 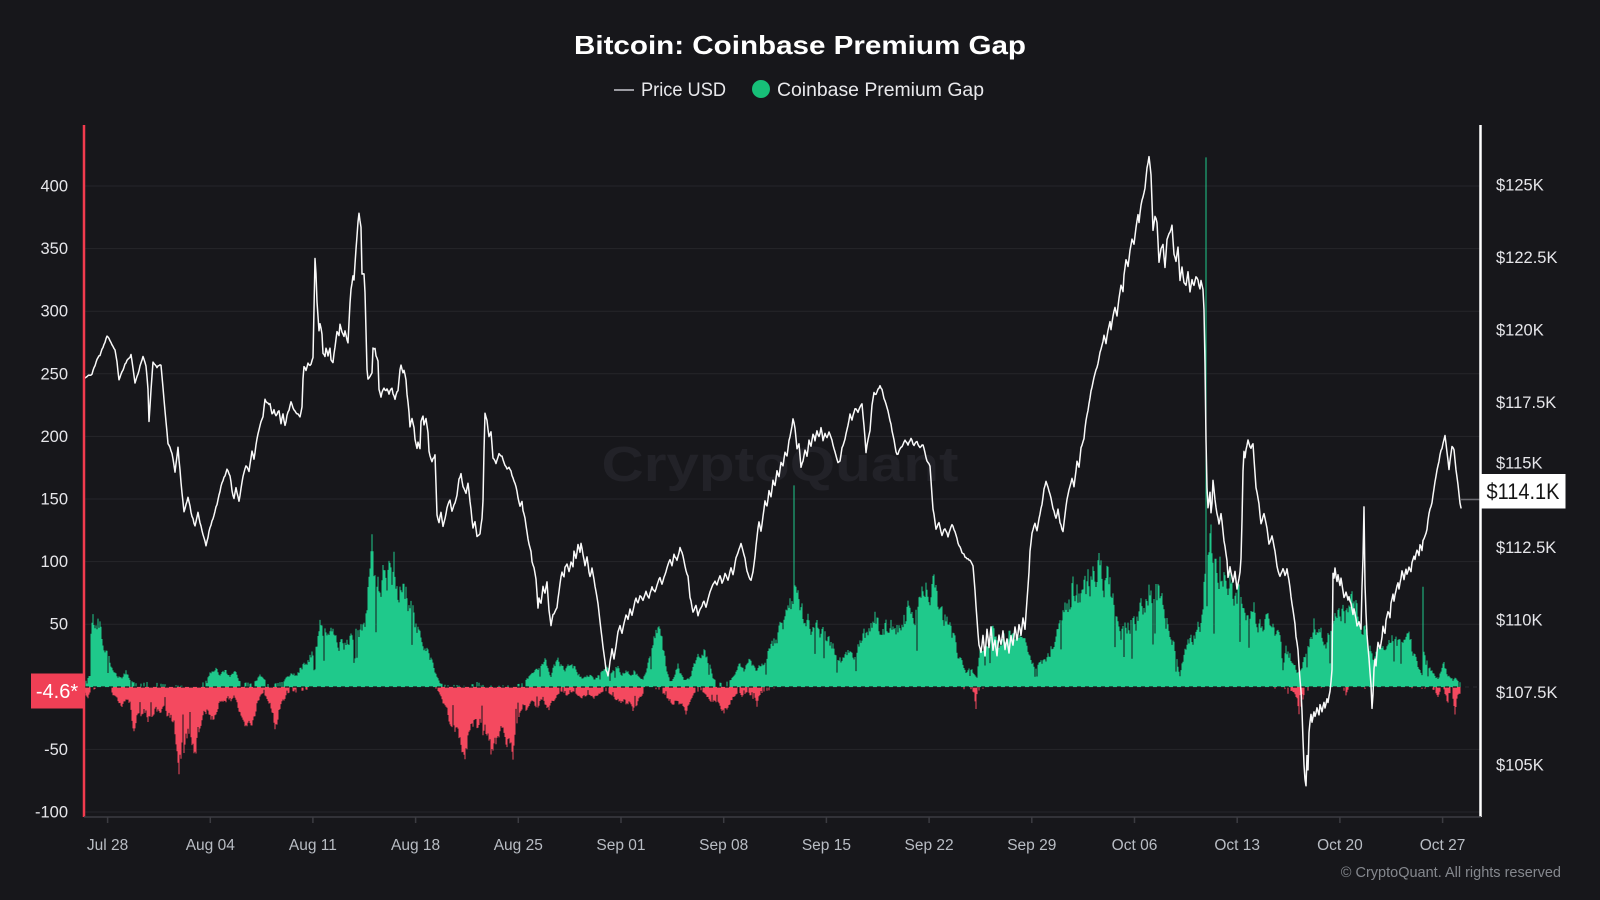 I want to click on svg-text: $122.5K, so click(x=1526, y=258).